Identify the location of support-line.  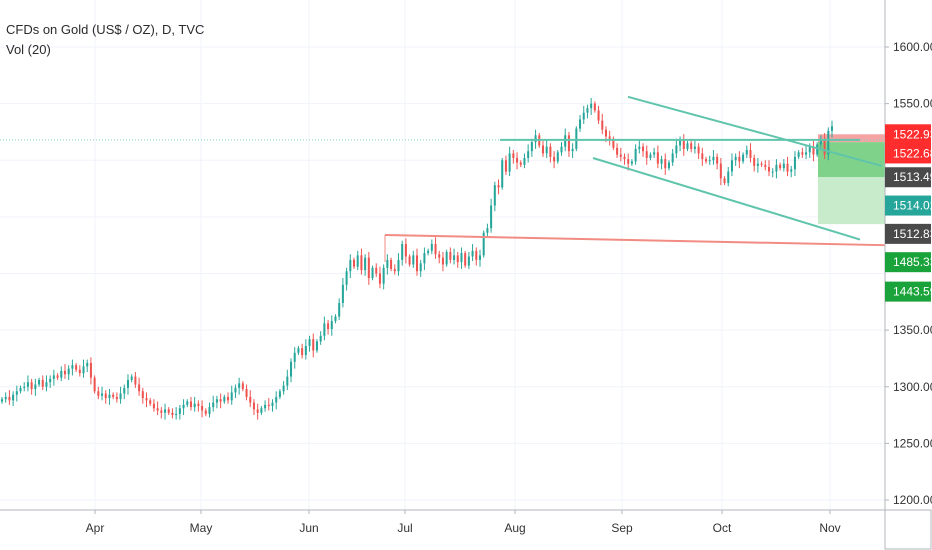
(635, 240).